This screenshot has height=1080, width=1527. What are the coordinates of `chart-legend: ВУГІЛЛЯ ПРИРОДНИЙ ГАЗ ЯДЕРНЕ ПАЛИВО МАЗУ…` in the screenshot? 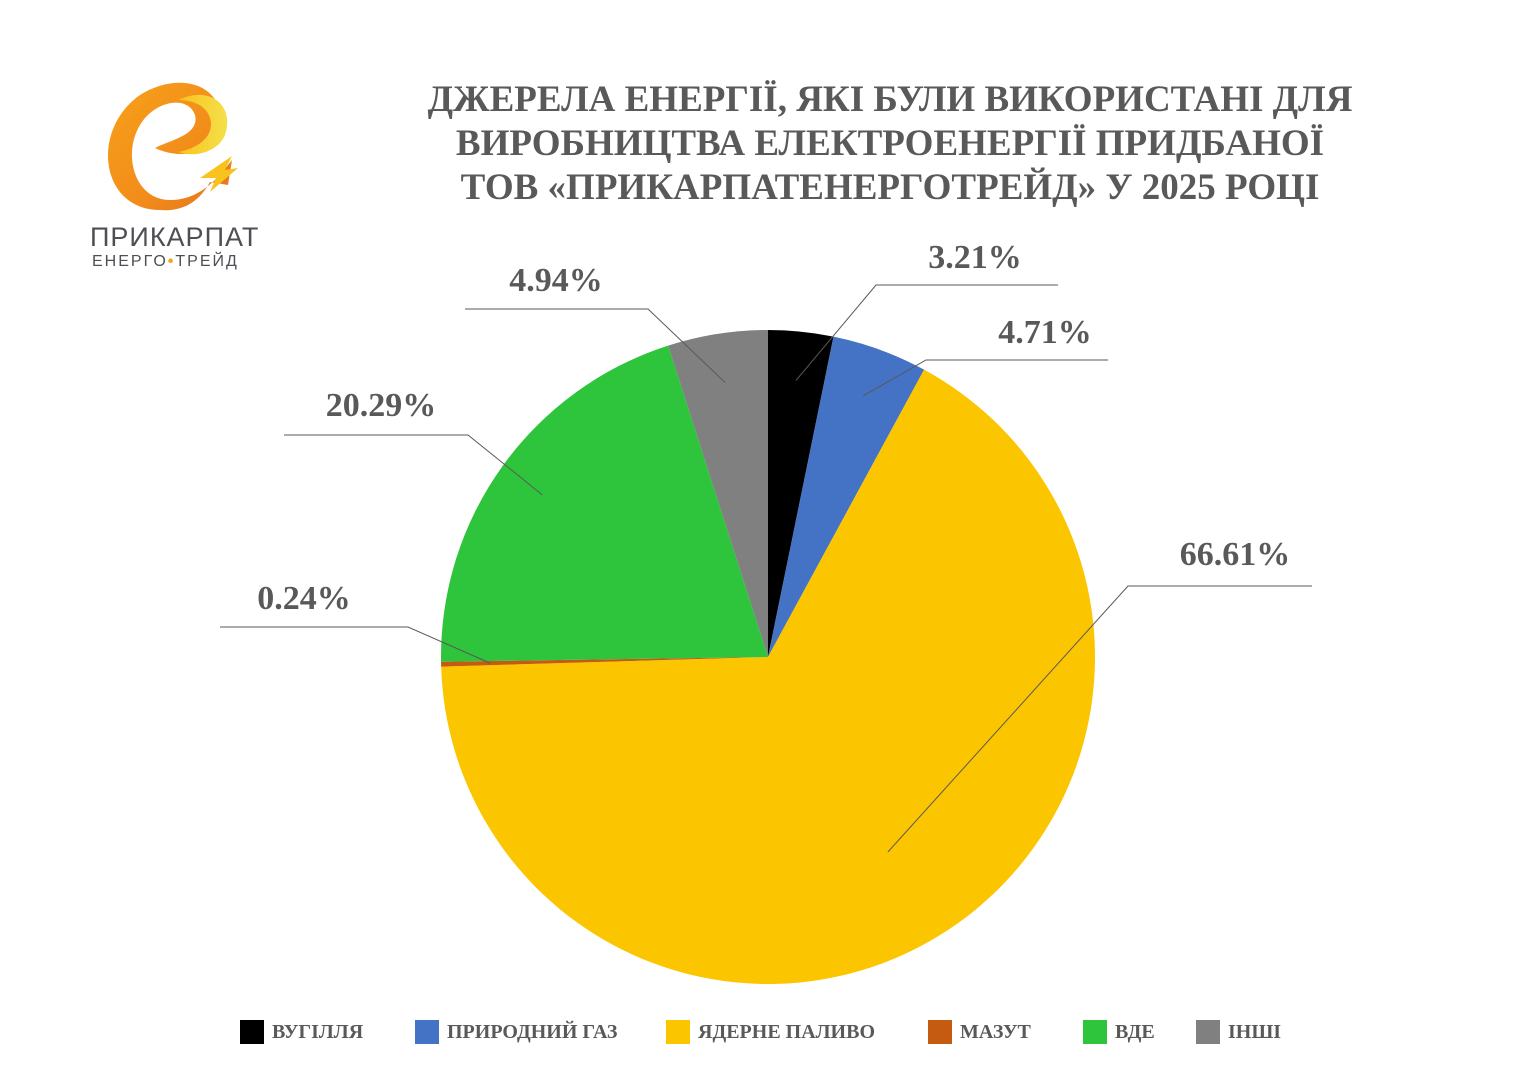 It's located at (763, 1032).